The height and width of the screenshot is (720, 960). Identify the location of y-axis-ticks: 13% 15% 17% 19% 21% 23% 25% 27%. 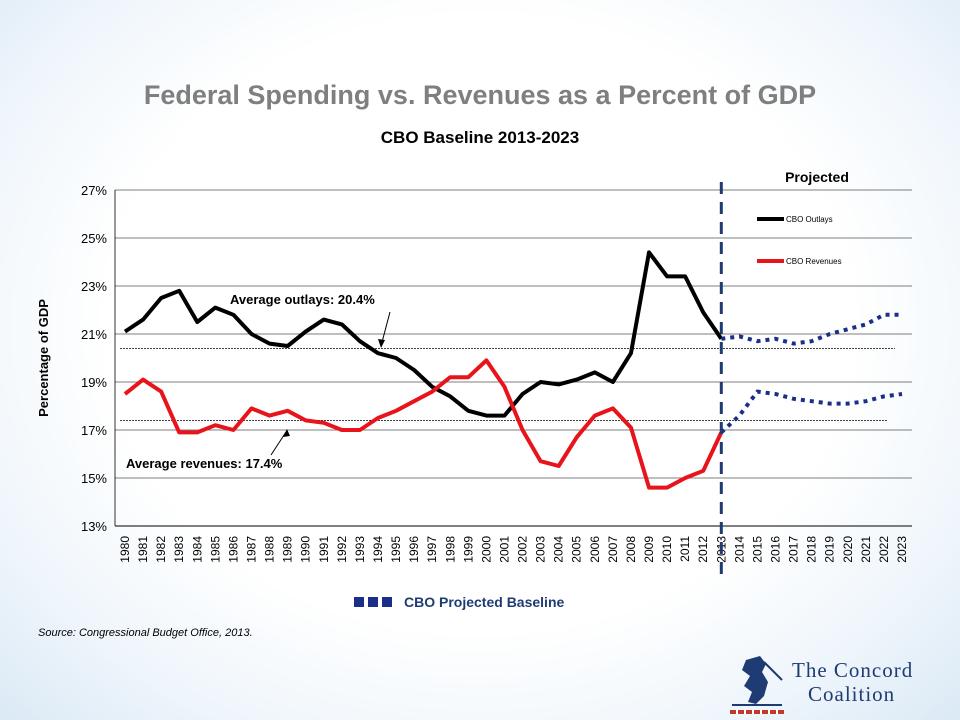
(94, 358).